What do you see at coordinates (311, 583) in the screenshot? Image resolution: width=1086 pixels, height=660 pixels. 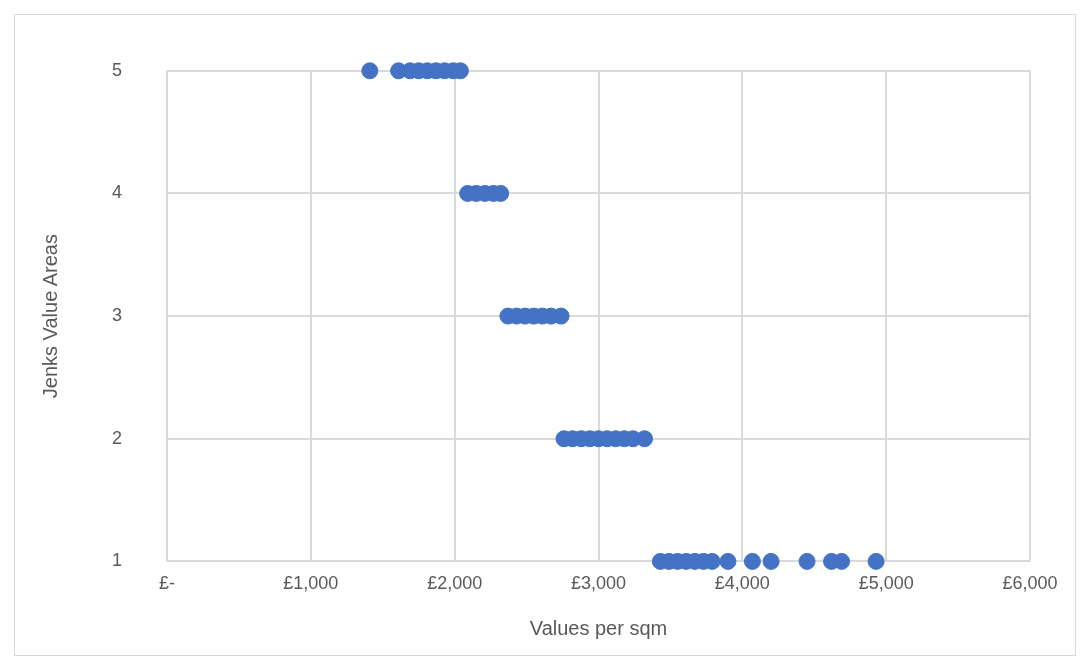 I see `x-tick-label: £1,000` at bounding box center [311, 583].